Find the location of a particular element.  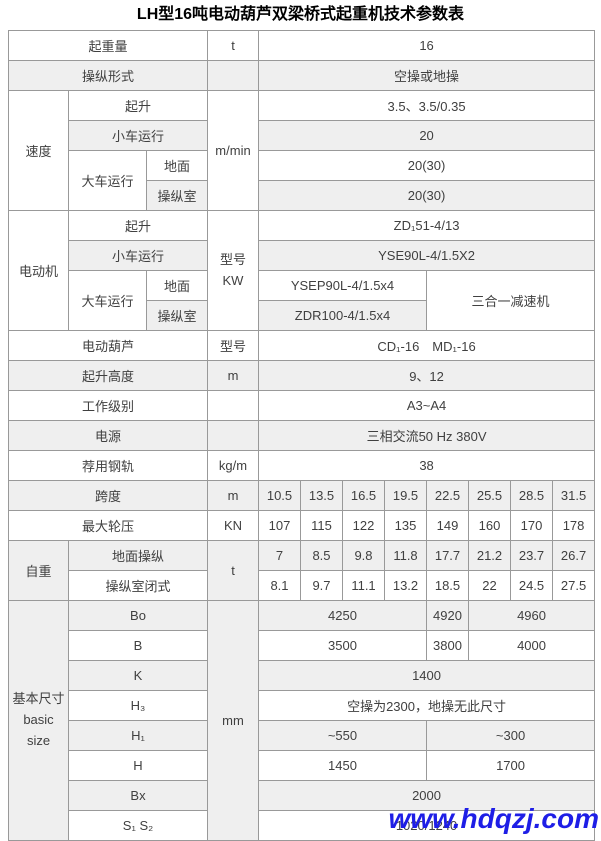

power-label: 电源 is located at coordinates (108, 435).